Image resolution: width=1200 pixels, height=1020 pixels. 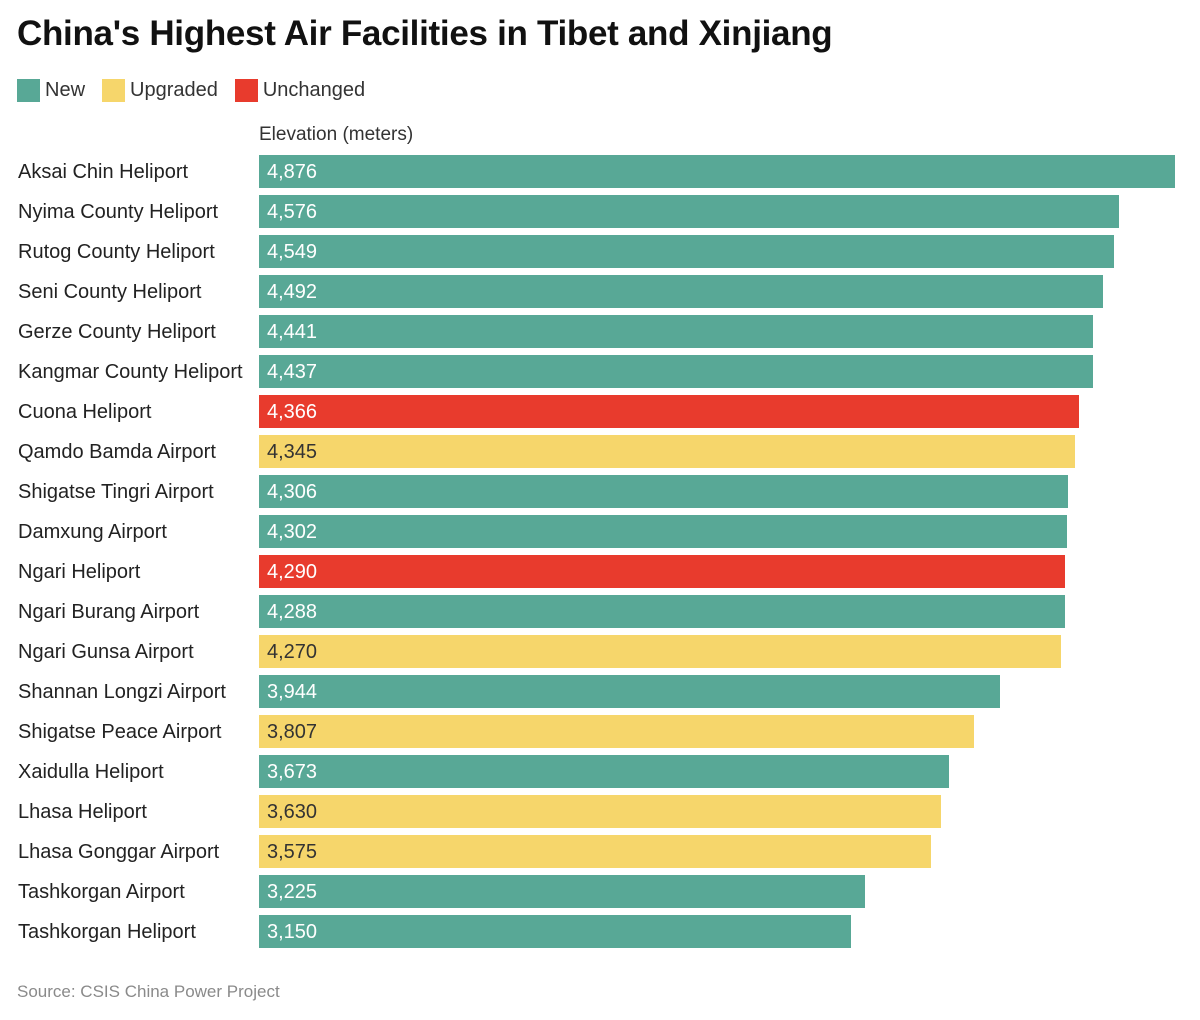 I want to click on legend-swatch-upgraded, so click(x=114, y=90).